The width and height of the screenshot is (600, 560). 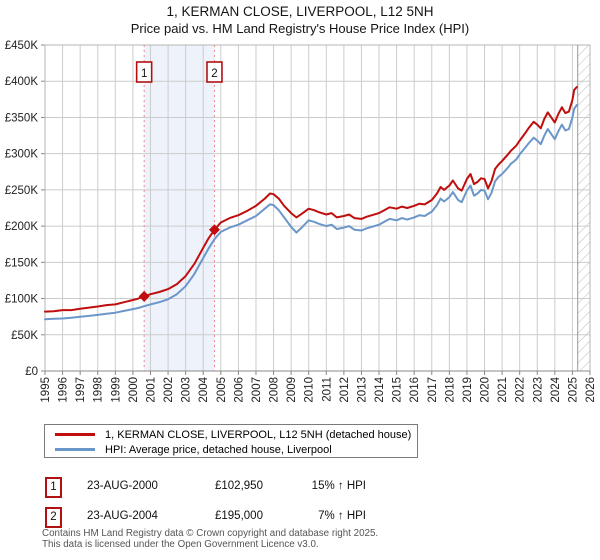 What do you see at coordinates (486, 390) in the screenshot?
I see `svg-text: 2020` at bounding box center [486, 390].